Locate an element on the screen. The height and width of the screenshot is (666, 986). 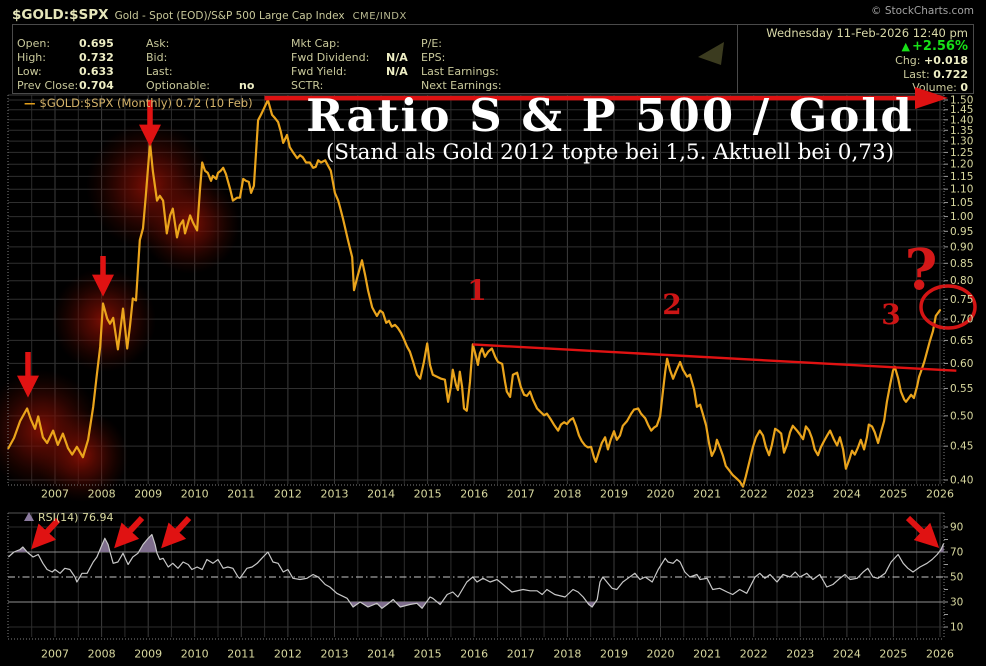
svg-text: 50 is located at coordinates (956, 578).